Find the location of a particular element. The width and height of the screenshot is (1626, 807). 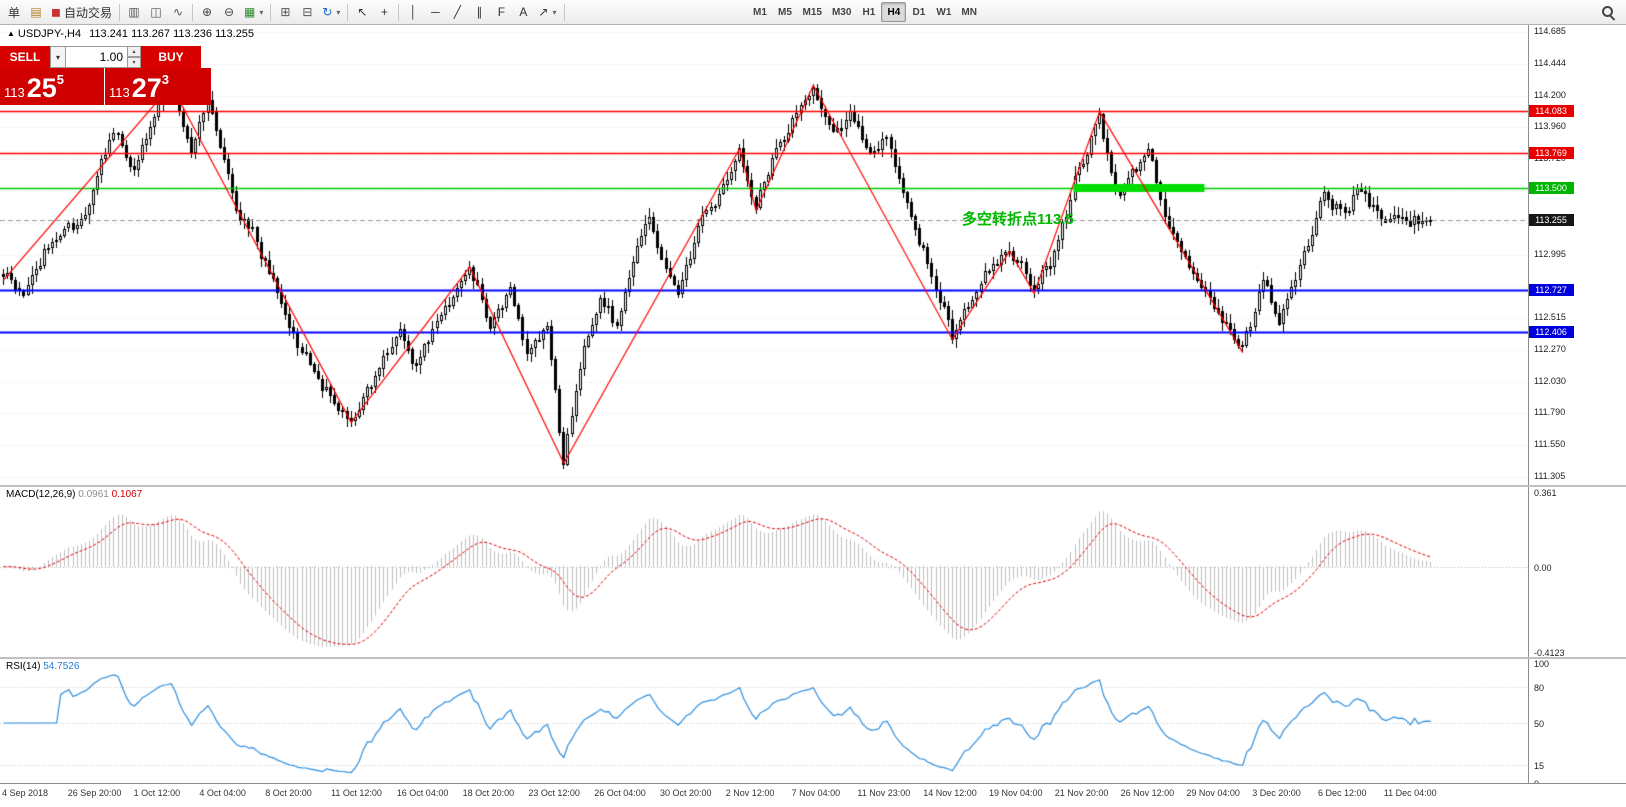

sell-price-box: 113 25 5 is located at coordinates (52, 86).